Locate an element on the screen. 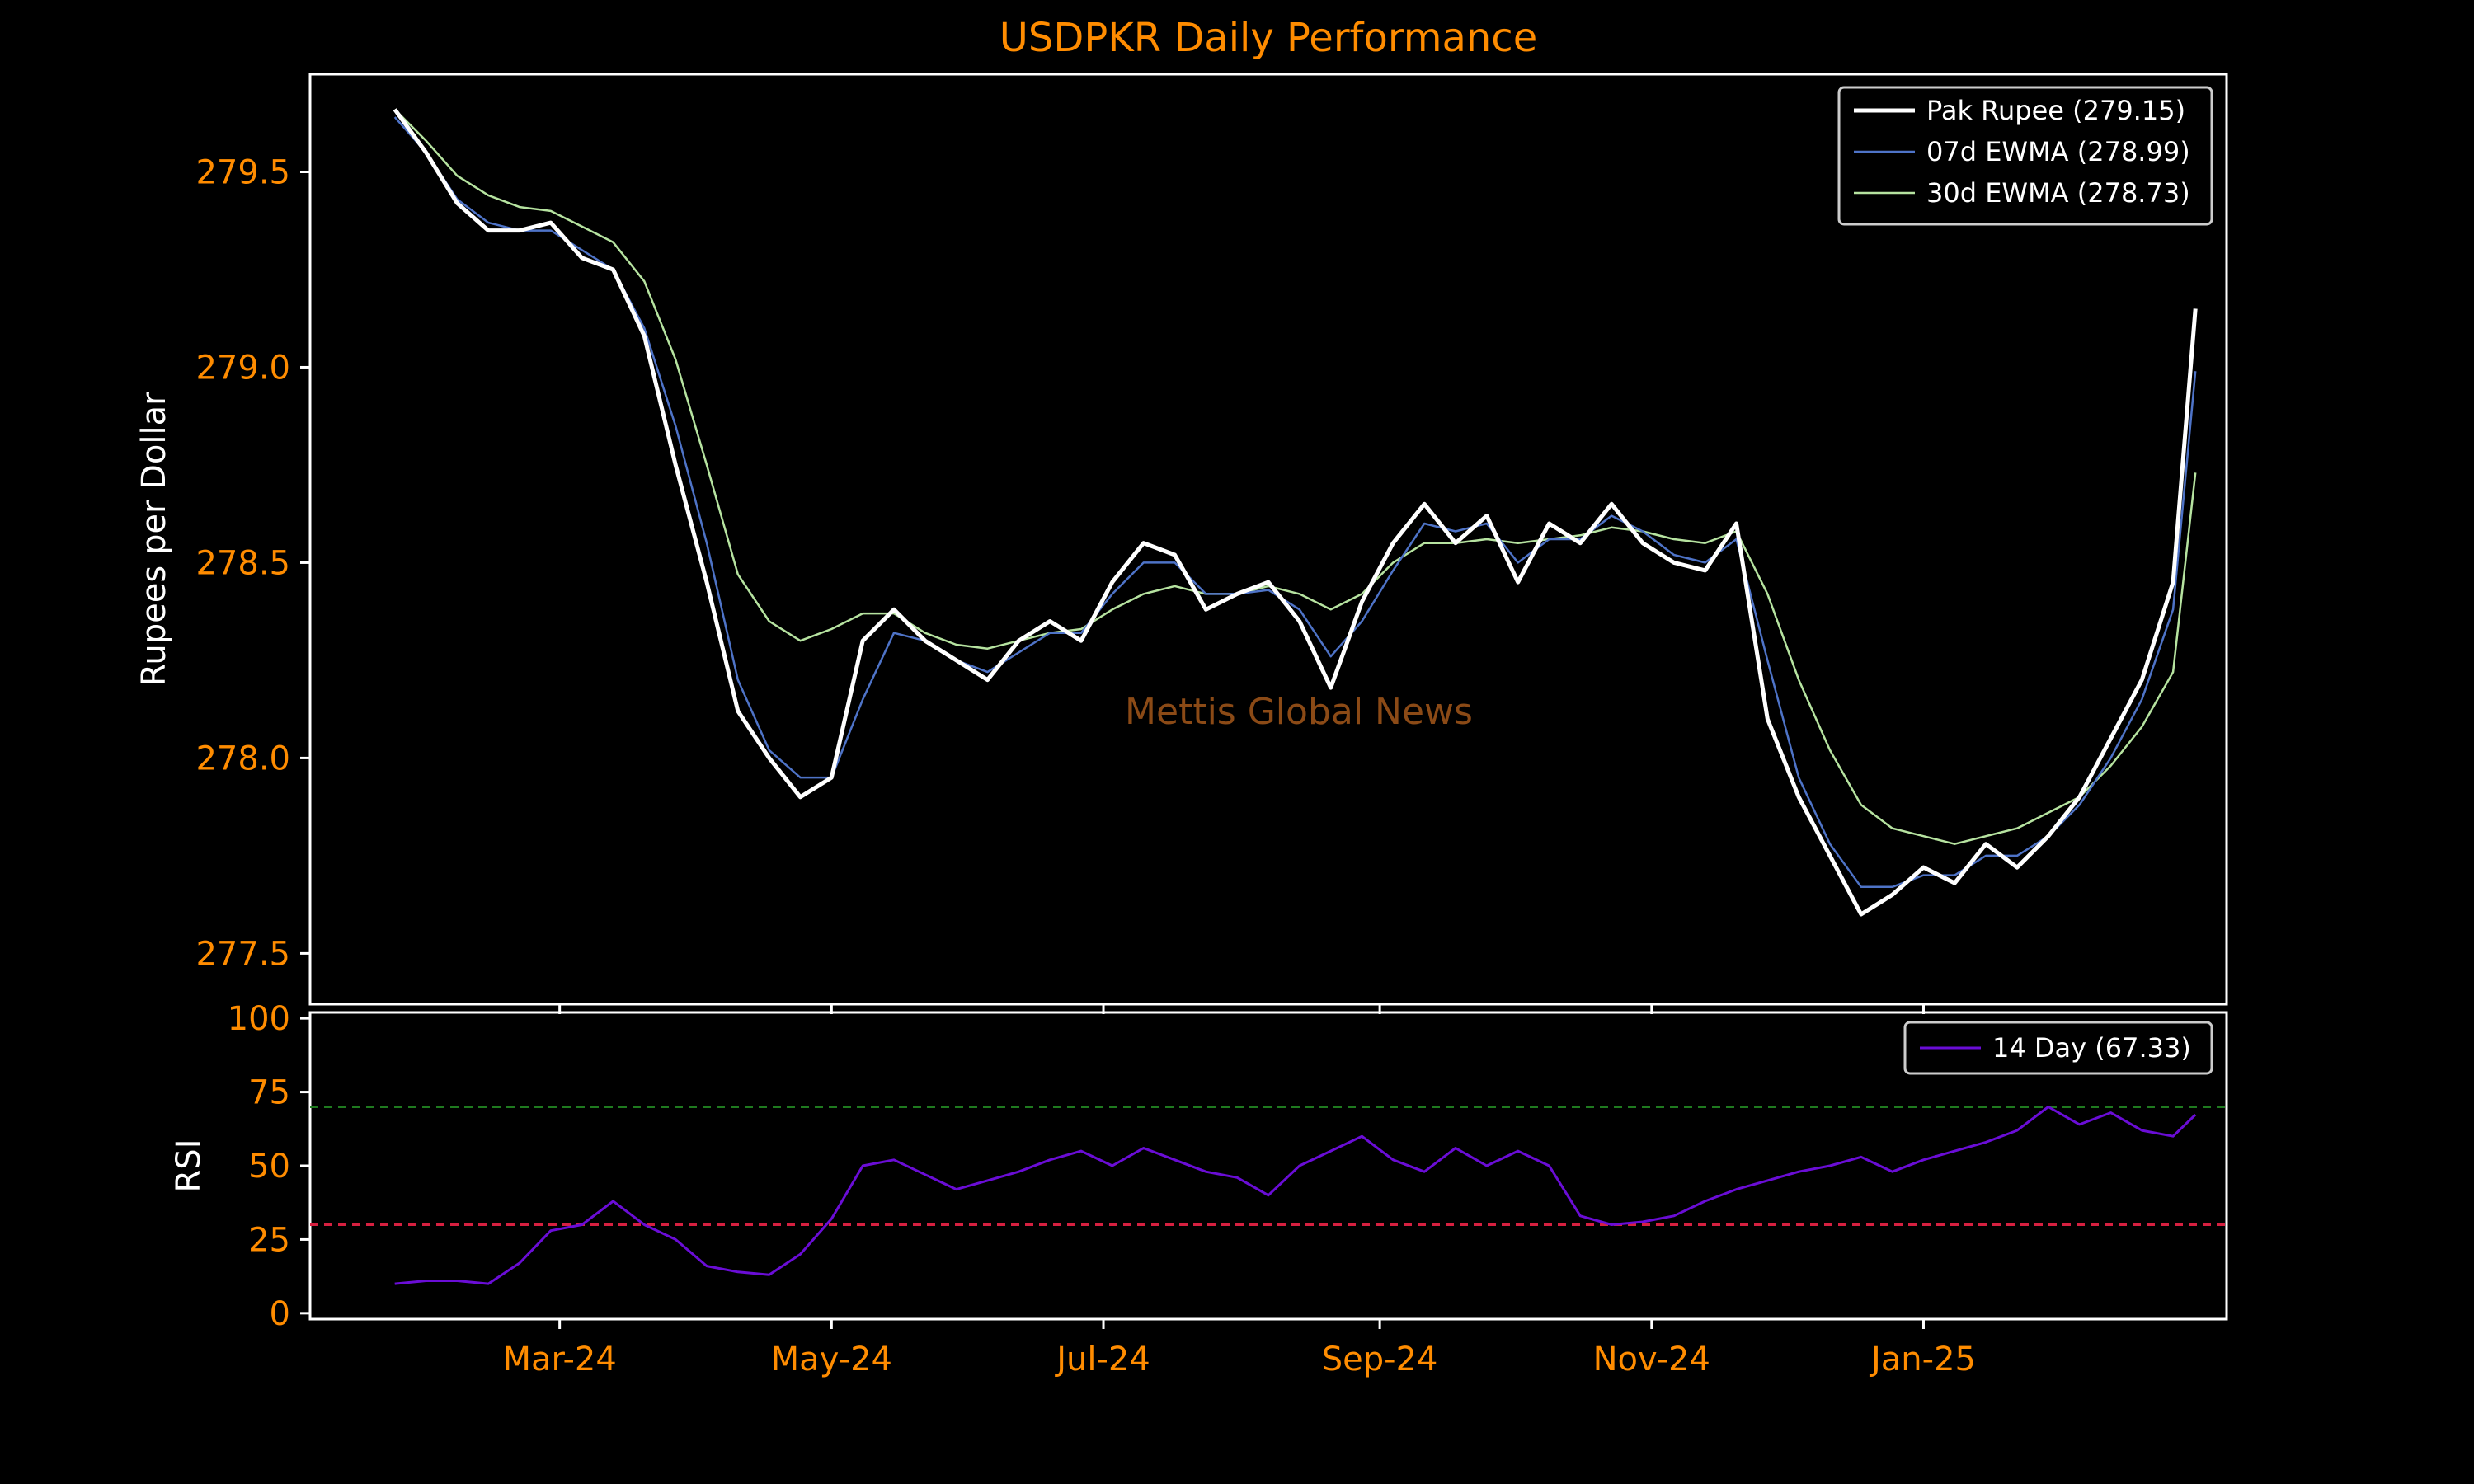  price-legend-box is located at coordinates (2025, 156).